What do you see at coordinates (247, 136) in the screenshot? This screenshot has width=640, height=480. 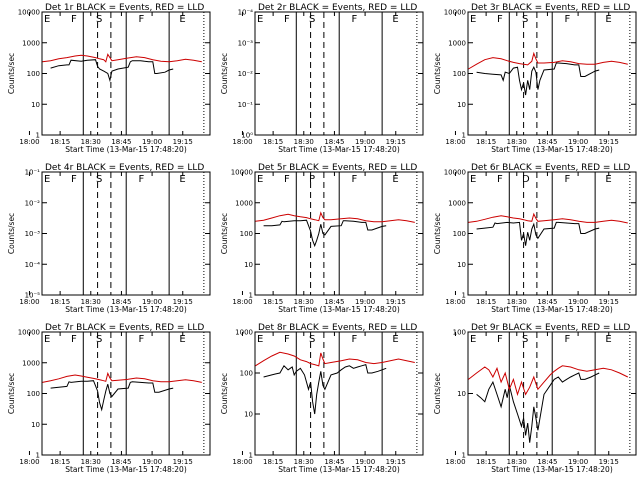 I see `y-tick-label: 10⁰` at bounding box center [247, 136].